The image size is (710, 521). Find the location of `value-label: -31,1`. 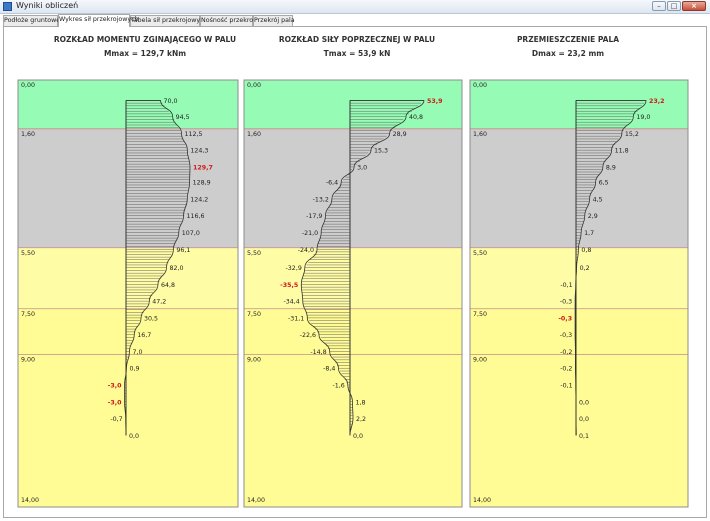

value-label: -31,1 is located at coordinates (296, 318).